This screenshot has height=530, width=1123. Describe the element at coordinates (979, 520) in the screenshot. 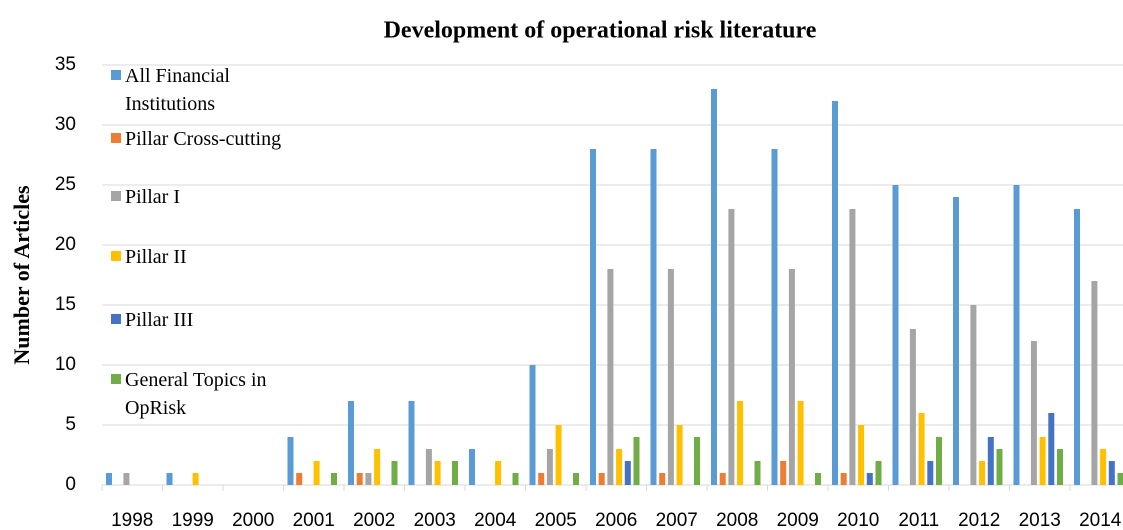

I see `x-tick-label: 2012` at that location.